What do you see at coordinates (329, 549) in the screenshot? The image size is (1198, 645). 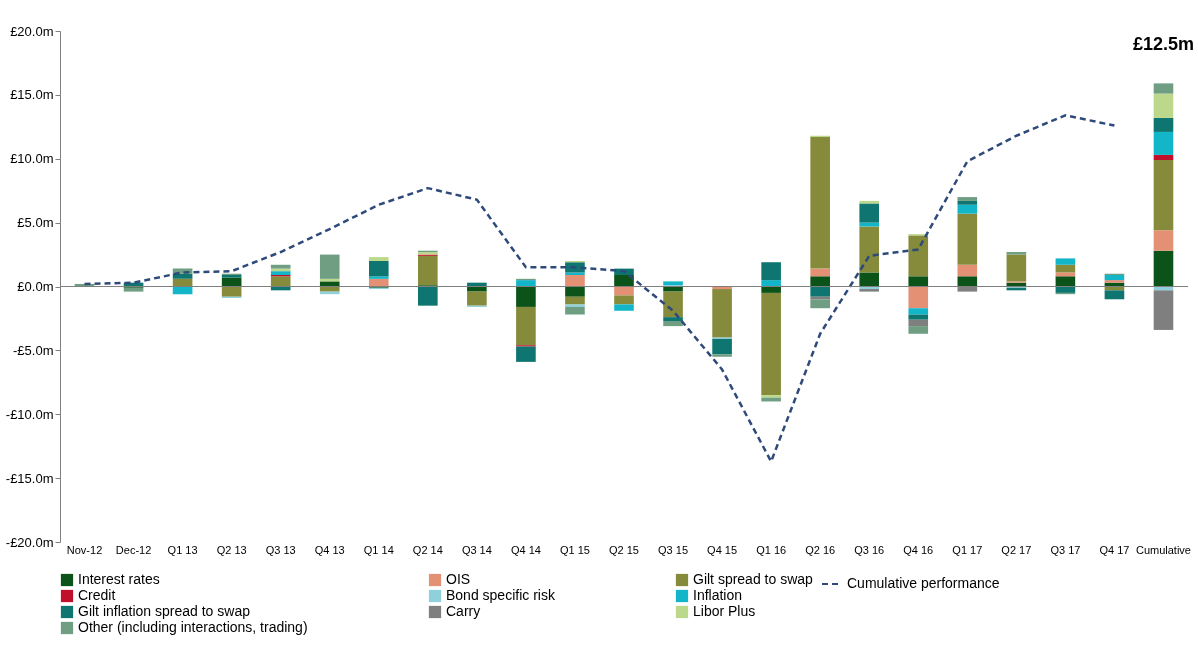 I see `x-tick-label: Q4 13` at bounding box center [329, 549].